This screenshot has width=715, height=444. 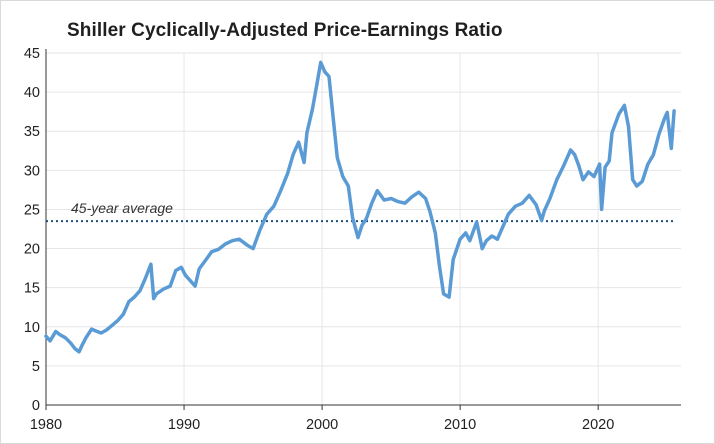 What do you see at coordinates (32, 210) in the screenshot?
I see `y-tick-label: 25` at bounding box center [32, 210].